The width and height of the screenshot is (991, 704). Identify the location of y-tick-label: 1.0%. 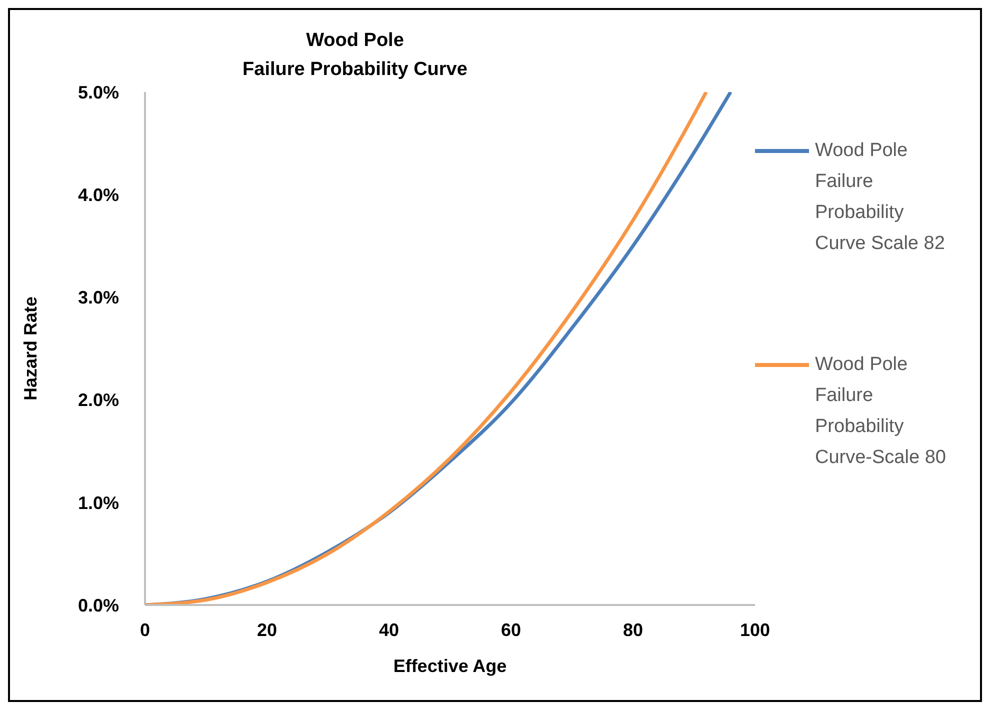
(98, 502).